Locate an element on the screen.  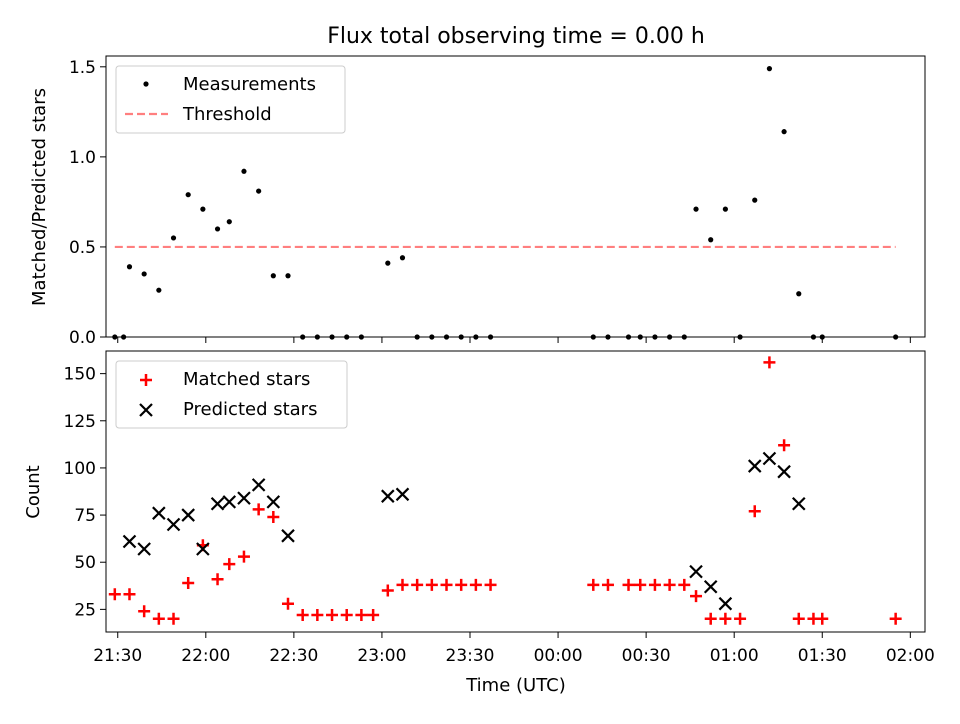
x-tick-label: 23:00 is located at coordinates (381, 656).